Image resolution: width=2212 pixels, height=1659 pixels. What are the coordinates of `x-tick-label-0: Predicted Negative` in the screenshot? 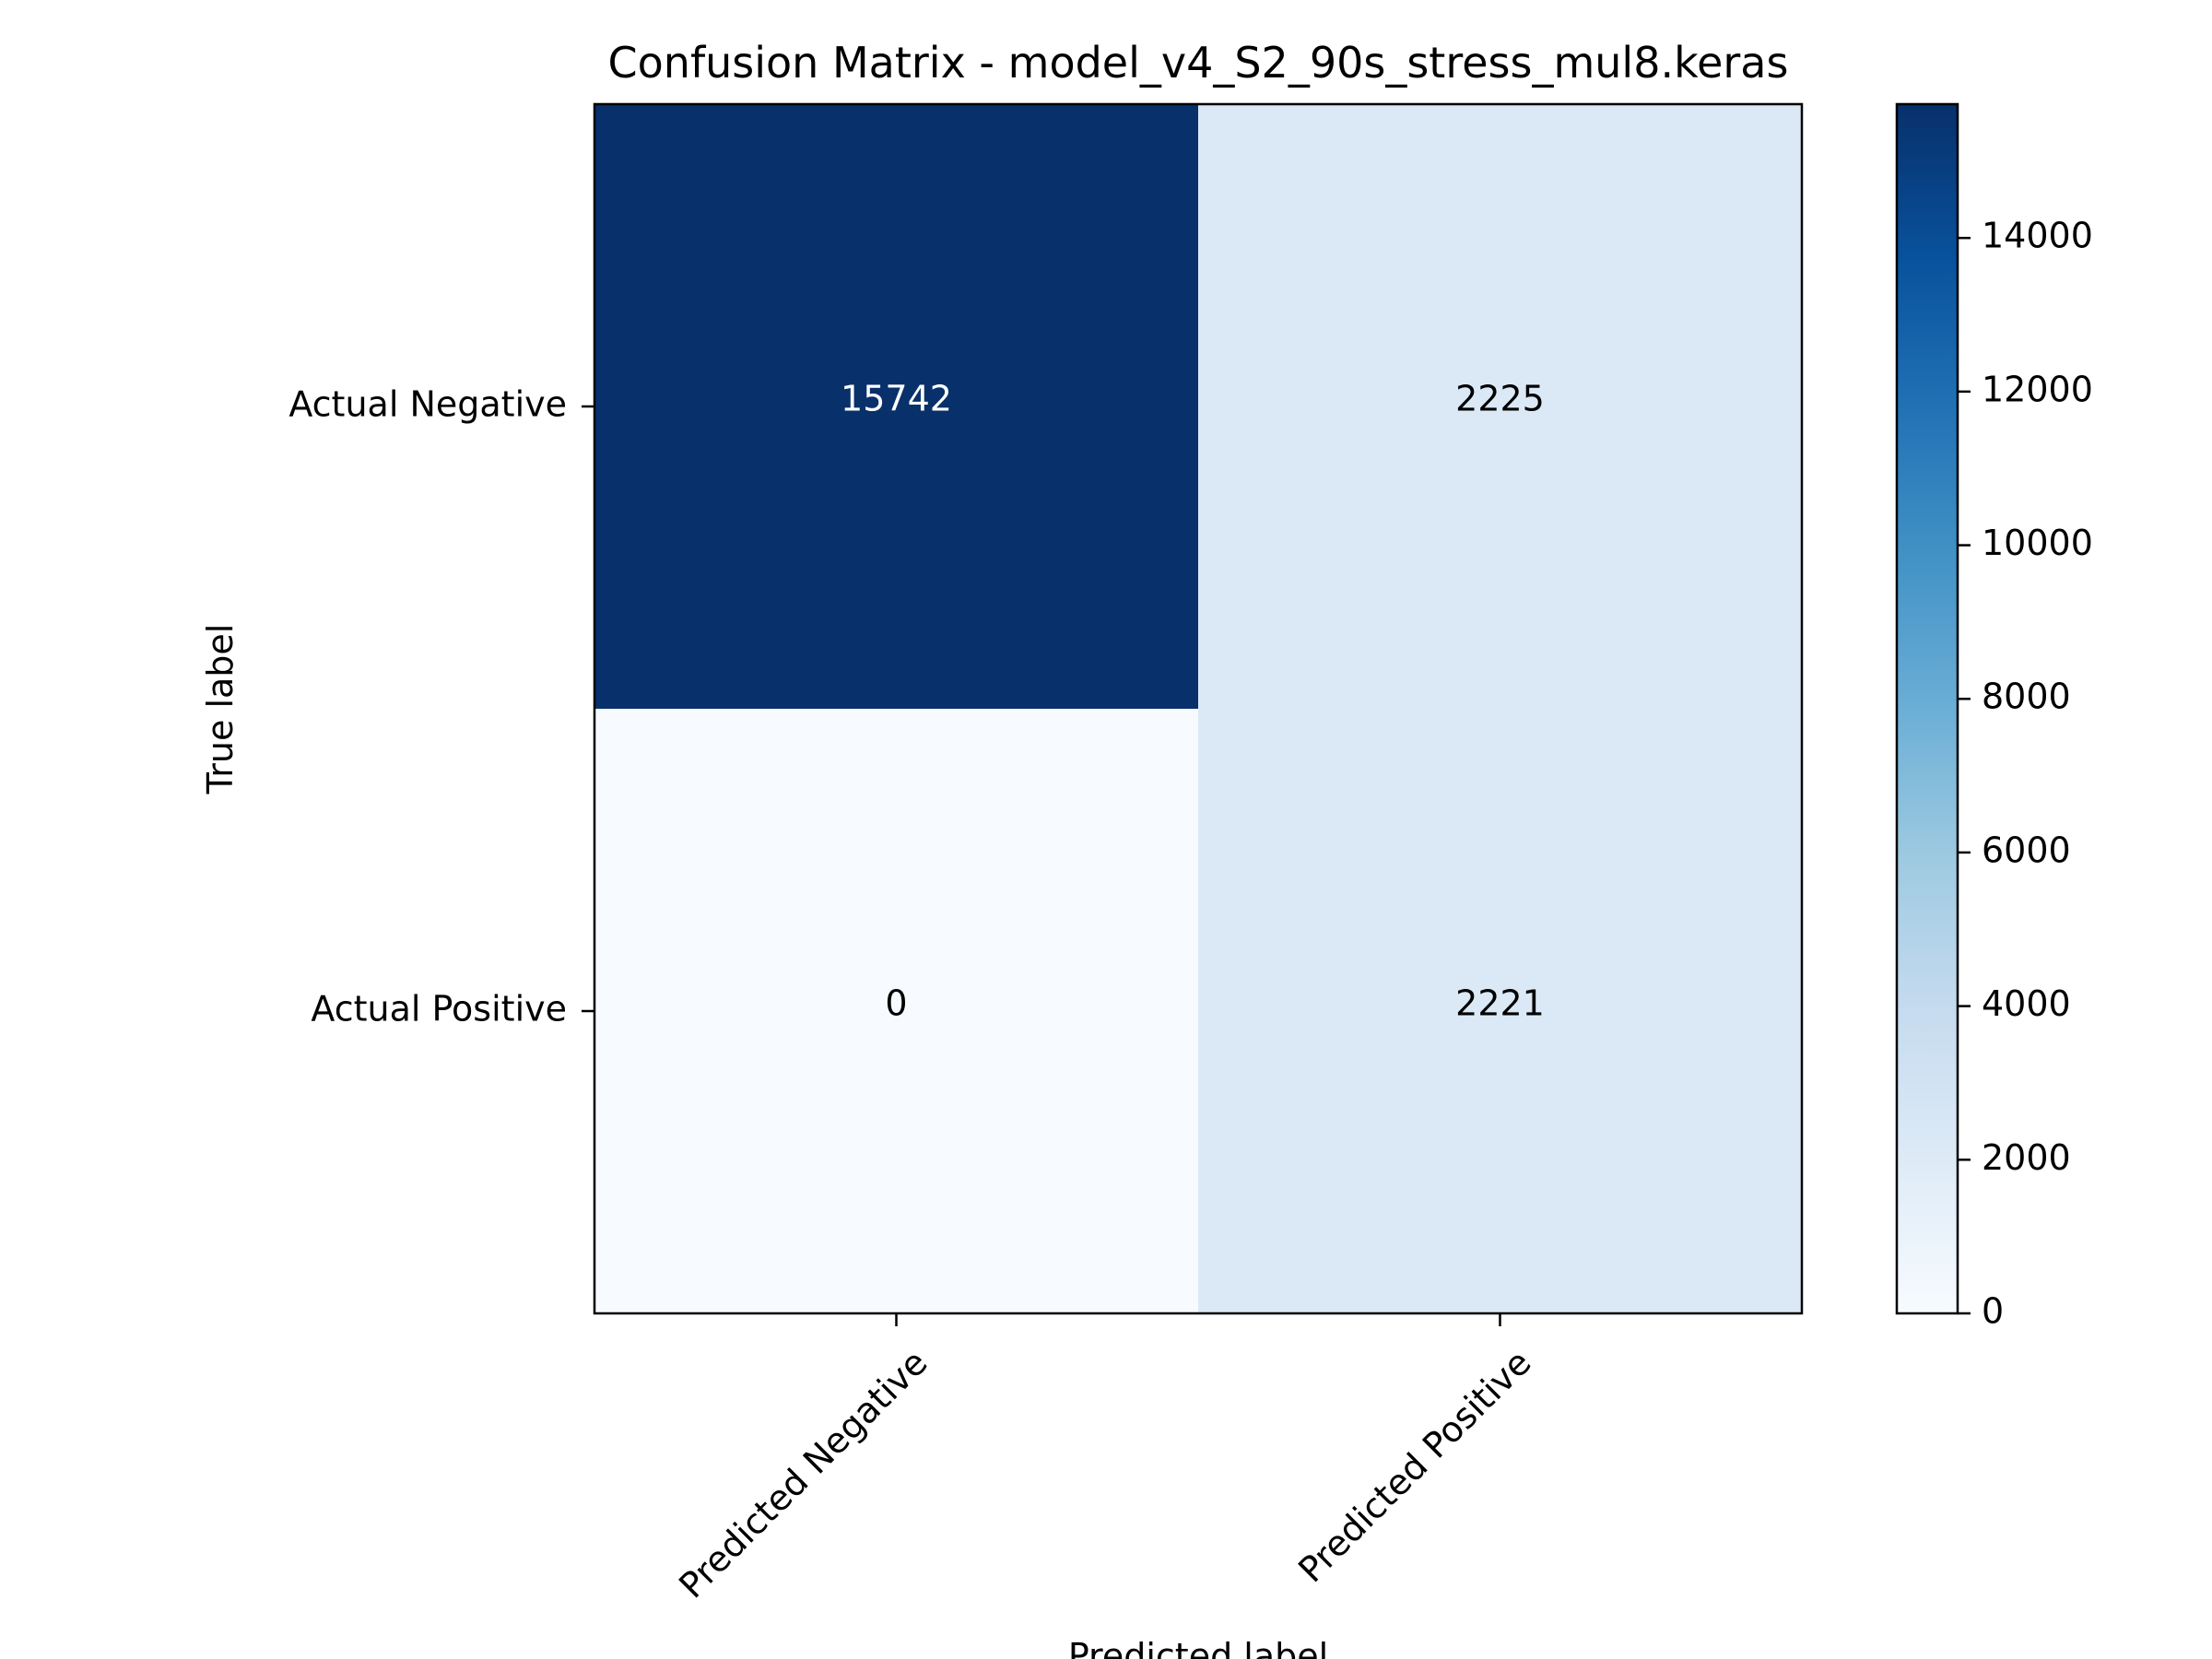 It's located at (803, 1474).